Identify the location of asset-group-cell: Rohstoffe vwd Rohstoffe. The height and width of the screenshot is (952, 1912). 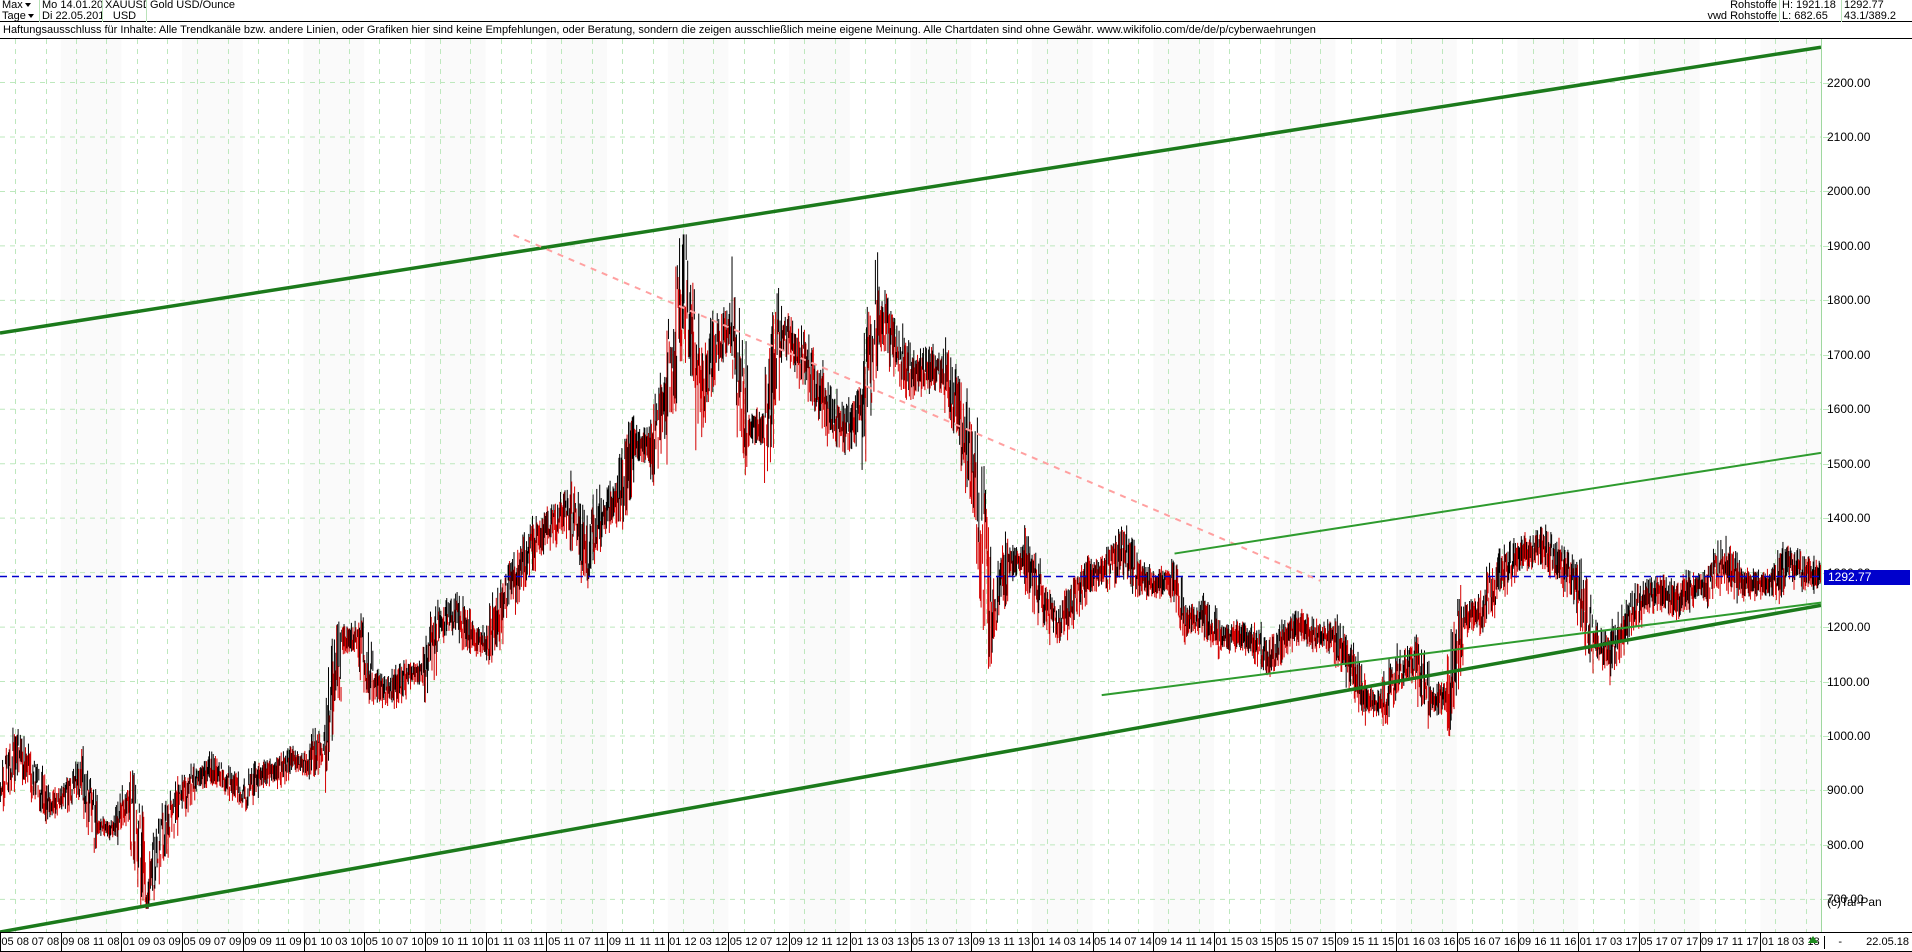
(1738, 11).